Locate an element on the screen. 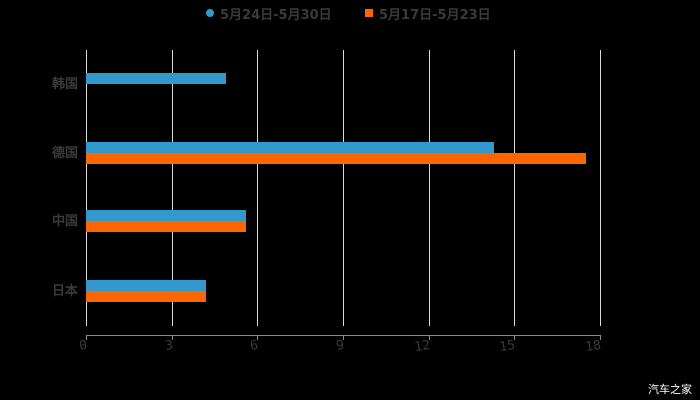 The height and width of the screenshot is (400, 700). legend-item-series-1: 5月24日-5月30日 is located at coordinates (269, 13).